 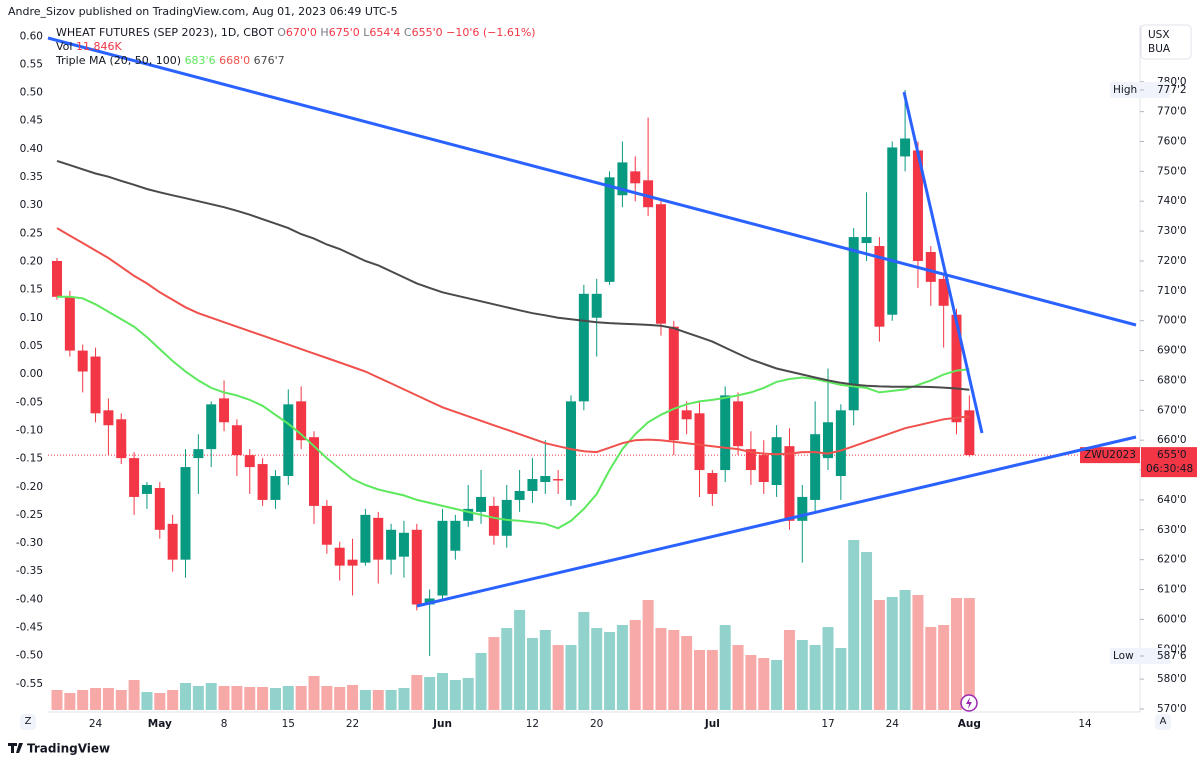 I want to click on ohlc-key: H, so click(x=324, y=32).